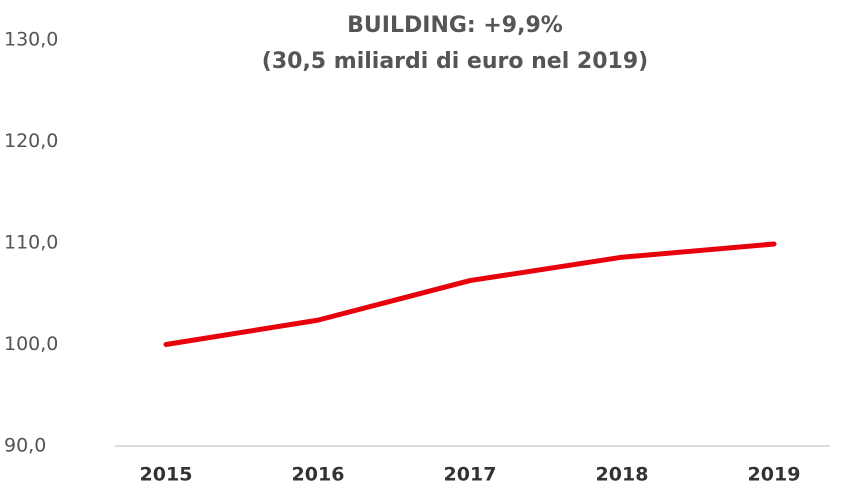  What do you see at coordinates (455, 25) in the screenshot?
I see `chart-title: BUILDING: +9,9%` at bounding box center [455, 25].